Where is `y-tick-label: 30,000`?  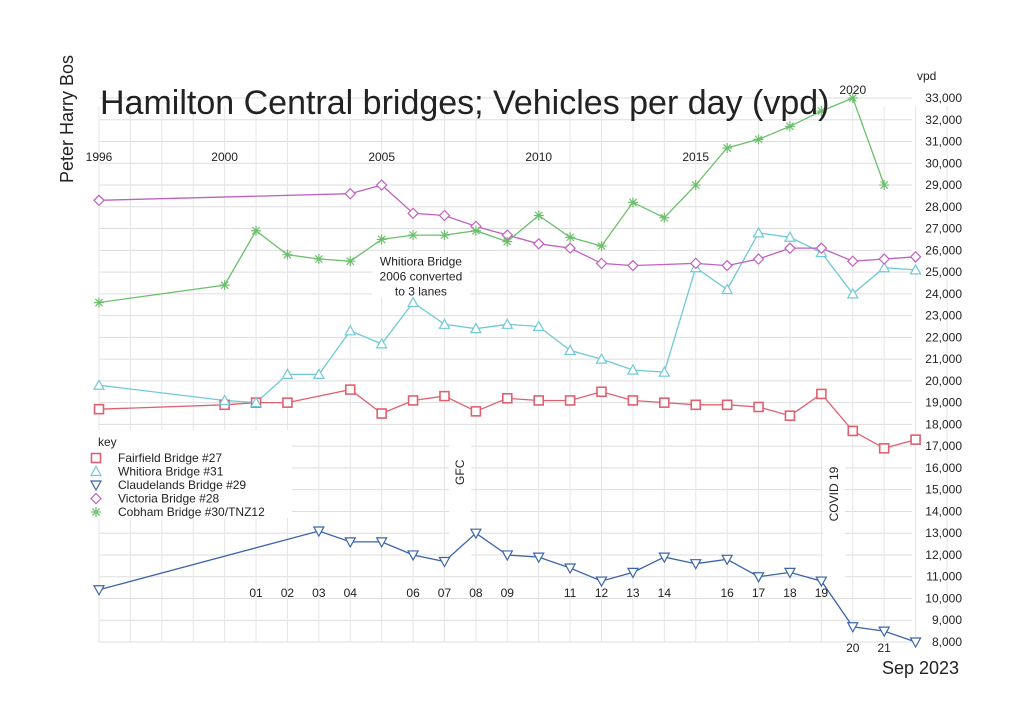 y-tick-label: 30,000 is located at coordinates (943, 163).